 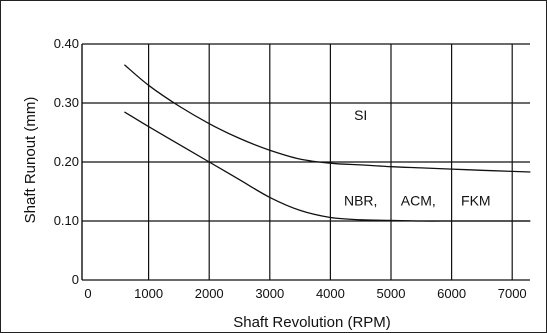 What do you see at coordinates (330, 293) in the screenshot?
I see `x-tick-label: 4000` at bounding box center [330, 293].